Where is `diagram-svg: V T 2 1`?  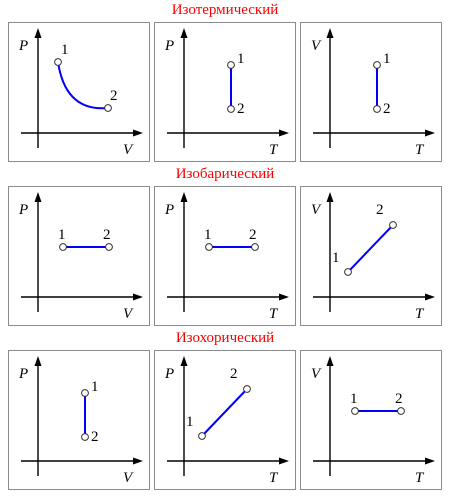 diagram-svg: V T 2 1 is located at coordinates (373, 93).